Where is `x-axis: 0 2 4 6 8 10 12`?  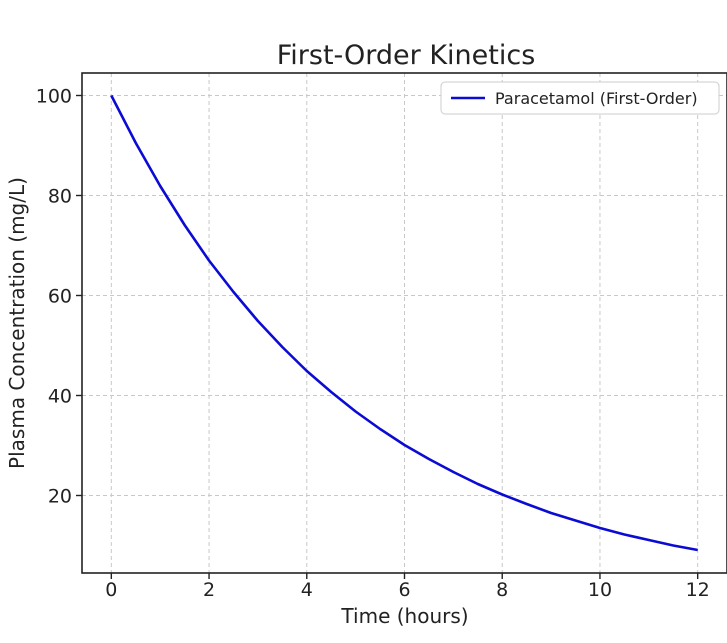
x-axis: 0 2 4 6 8 10 12 is located at coordinates (407, 587).